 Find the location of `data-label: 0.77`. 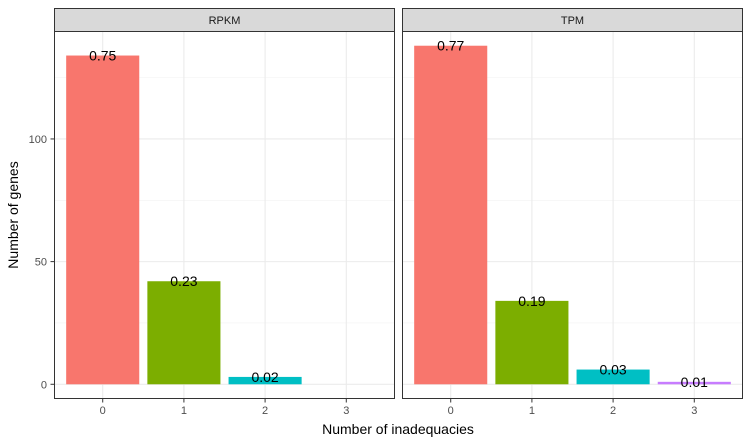

data-label: 0.77 is located at coordinates (450, 46).